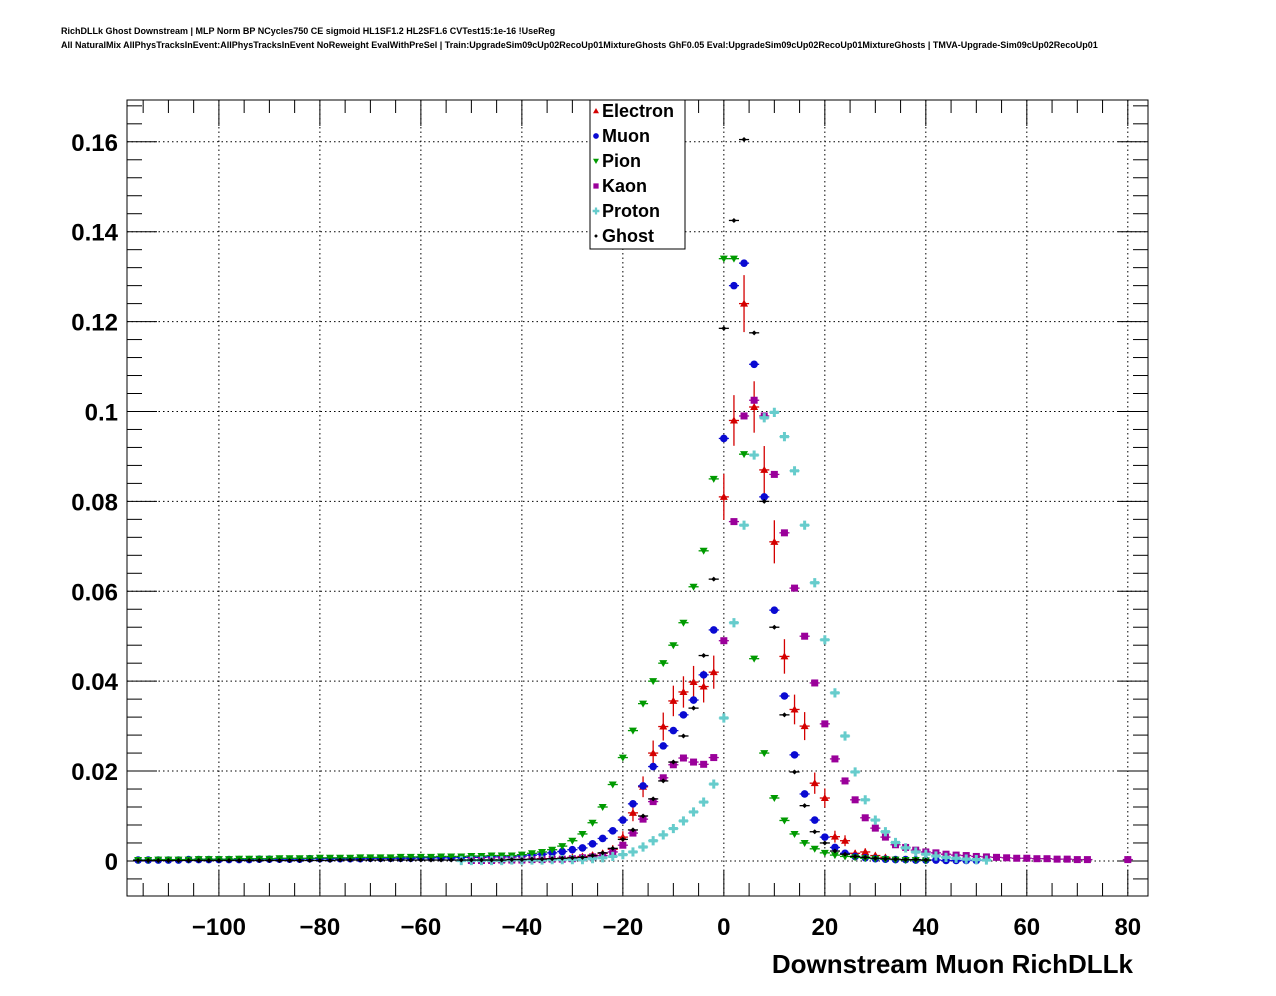 This screenshot has height=996, width=1276. I want to click on y-tick-label: 0.06, so click(94, 592).